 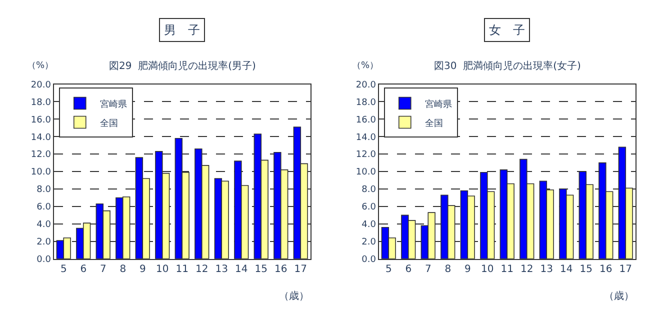 I want to click on chart-title: 男 子, so click(x=182, y=30).